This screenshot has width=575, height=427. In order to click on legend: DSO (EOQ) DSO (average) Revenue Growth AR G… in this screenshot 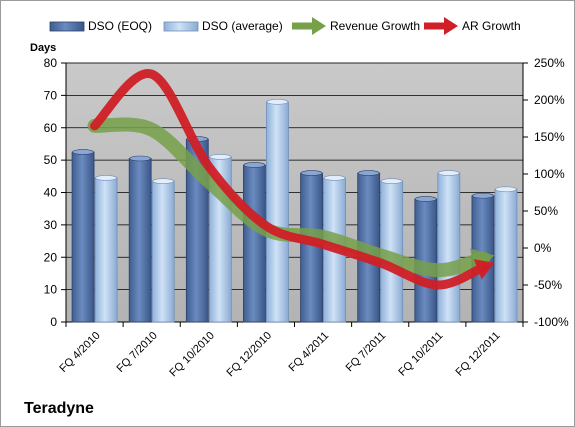, I will do `click(285, 26)`.